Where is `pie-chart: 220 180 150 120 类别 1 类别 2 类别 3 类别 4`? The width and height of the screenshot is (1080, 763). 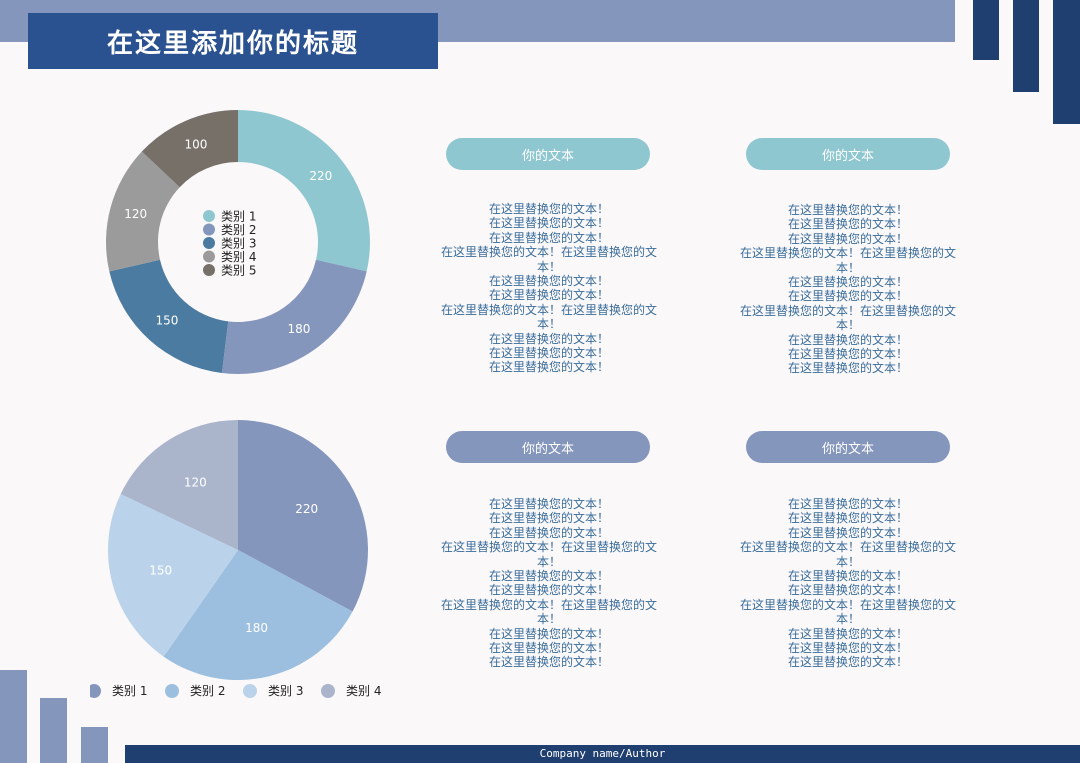
pie-chart: 220 180 150 120 类别 1 类别 2 类别 3 类别 4 is located at coordinates (235, 559).